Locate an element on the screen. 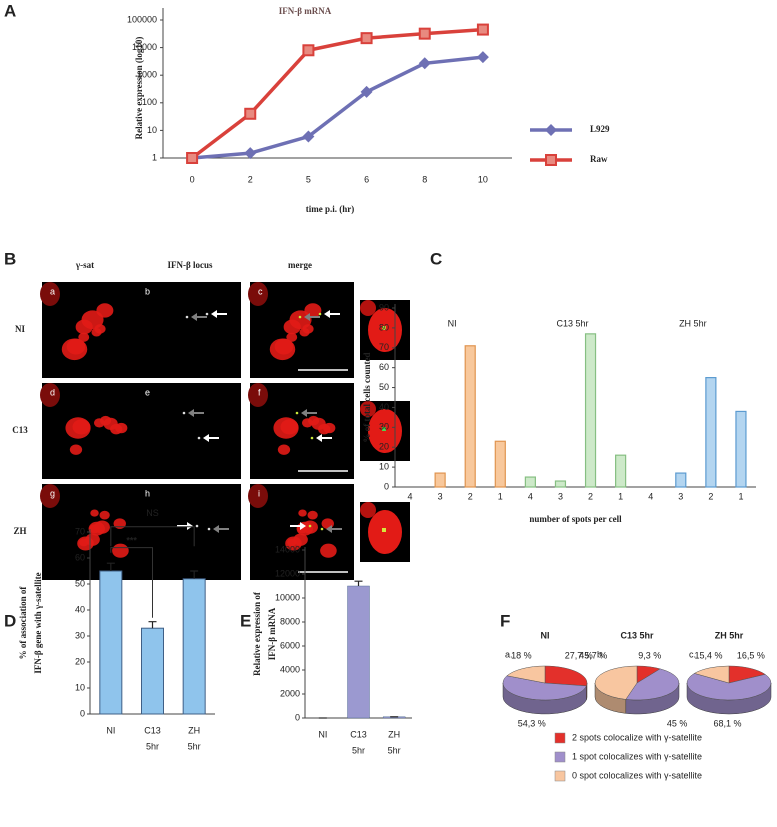 This screenshot has height=827, width=777. y-tick-label: 20 is located at coordinates (384, 447).